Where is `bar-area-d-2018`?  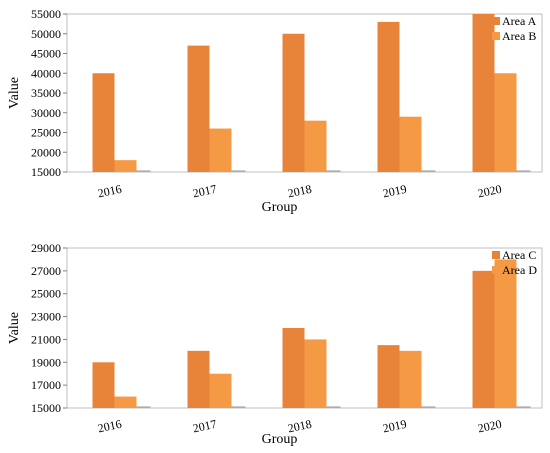
bar-area-d-2018 is located at coordinates (315, 373).